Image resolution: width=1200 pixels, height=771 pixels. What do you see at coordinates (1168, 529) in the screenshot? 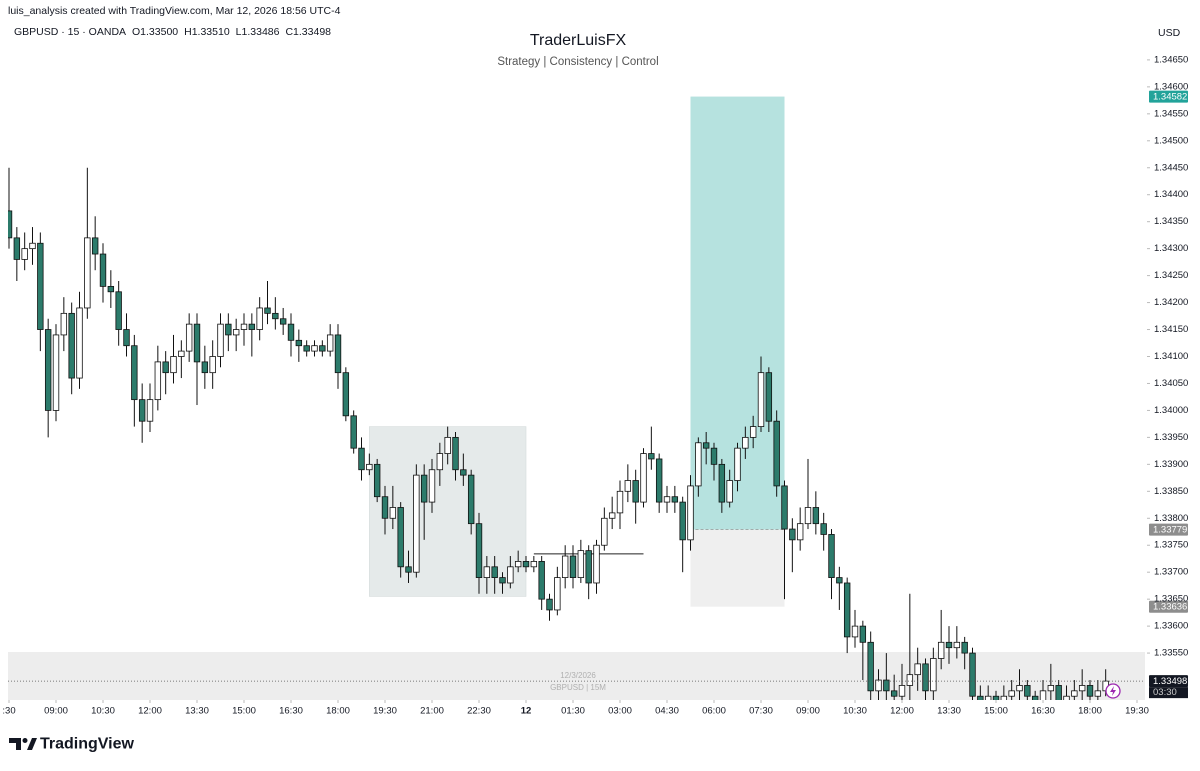
I see `entry-tag` at bounding box center [1168, 529].